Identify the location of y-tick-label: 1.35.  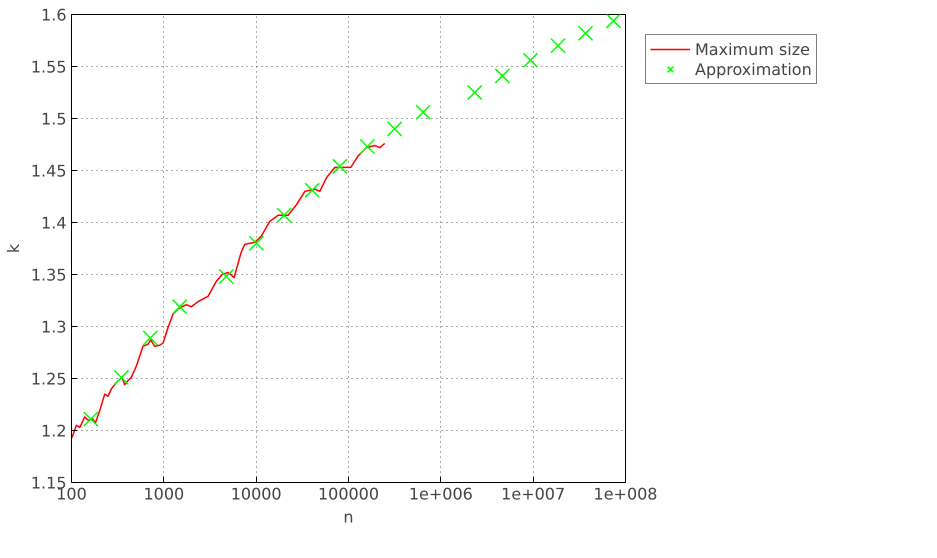
(48, 275).